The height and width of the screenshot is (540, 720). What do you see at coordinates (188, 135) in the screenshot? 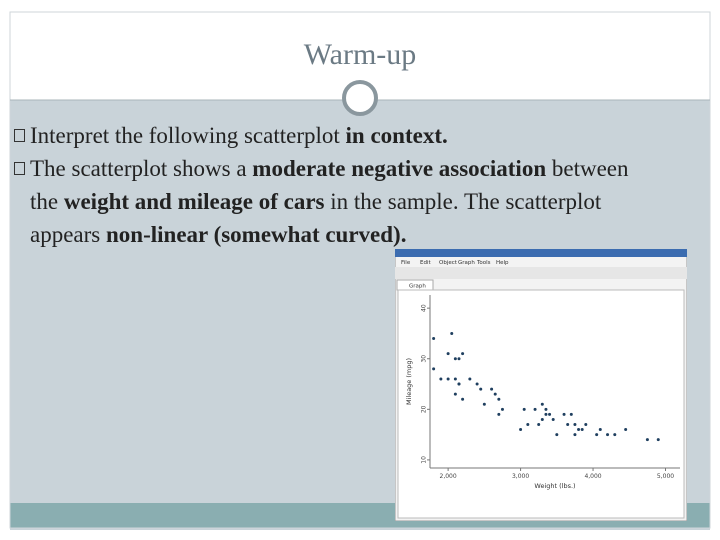
I see `bullet-text: Interpret the following scatterplot` at bounding box center [188, 135].